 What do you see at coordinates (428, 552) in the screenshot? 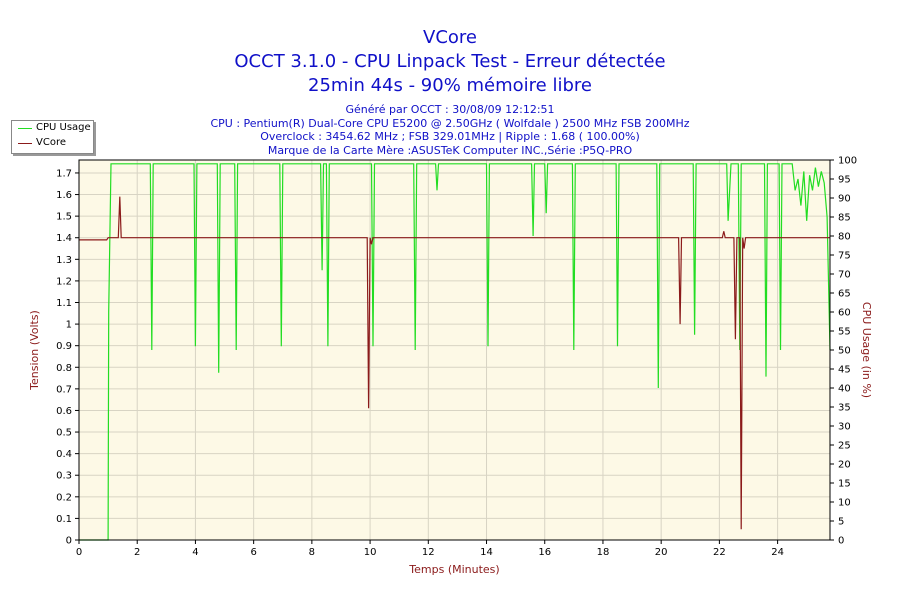
I see `x-tick-label: 12` at bounding box center [428, 552].